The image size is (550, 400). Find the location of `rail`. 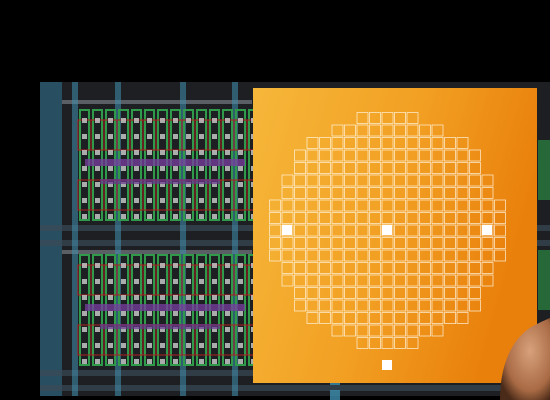

rail is located at coordinates (157, 252).